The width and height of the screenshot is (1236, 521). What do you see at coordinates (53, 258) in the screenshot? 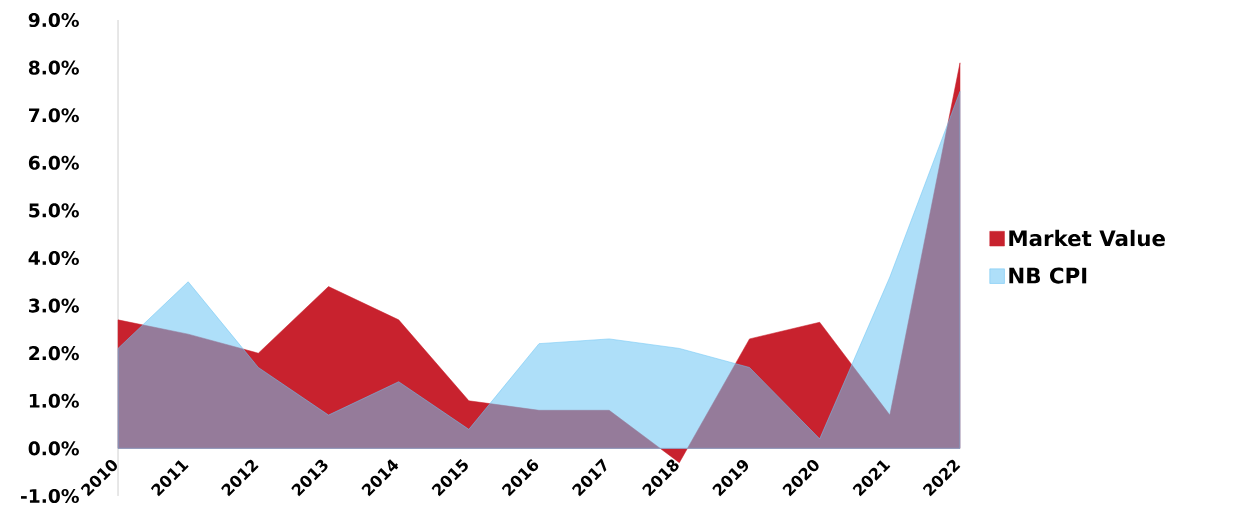
I see `y-tick-label: 4.0%` at bounding box center [53, 258].